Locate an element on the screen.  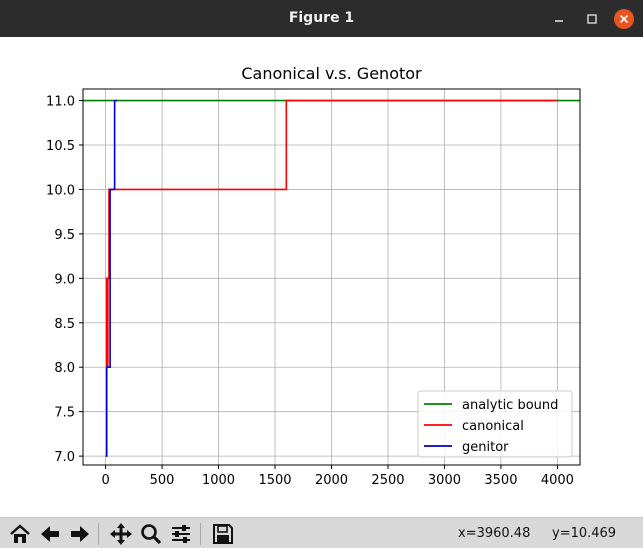
y-tick-label: 10.5 is located at coordinates (60, 146).